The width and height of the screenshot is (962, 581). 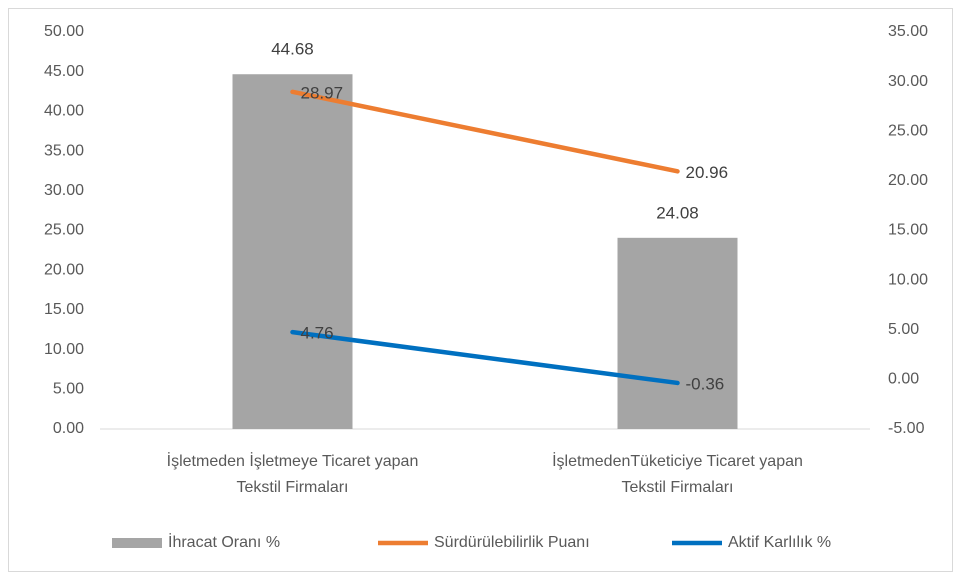 I want to click on y-tick-label: 40.00, so click(x=64, y=111).